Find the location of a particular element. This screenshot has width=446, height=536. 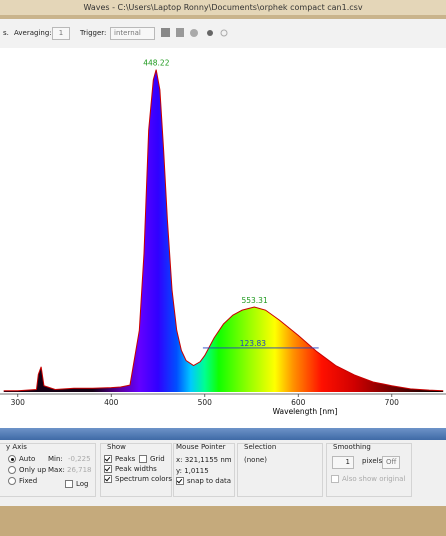

peaks-checkbox: Peaks is located at coordinates (119, 459).